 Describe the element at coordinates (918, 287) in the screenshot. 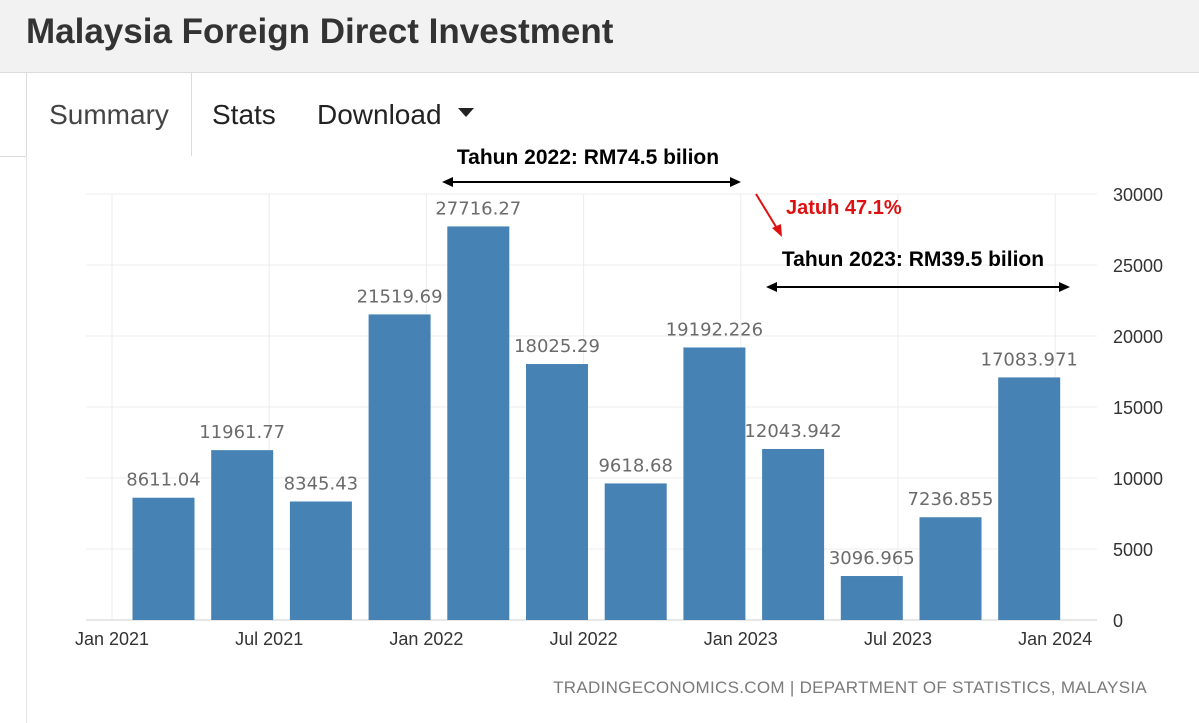

I see `annotation-2023-arrow` at that location.